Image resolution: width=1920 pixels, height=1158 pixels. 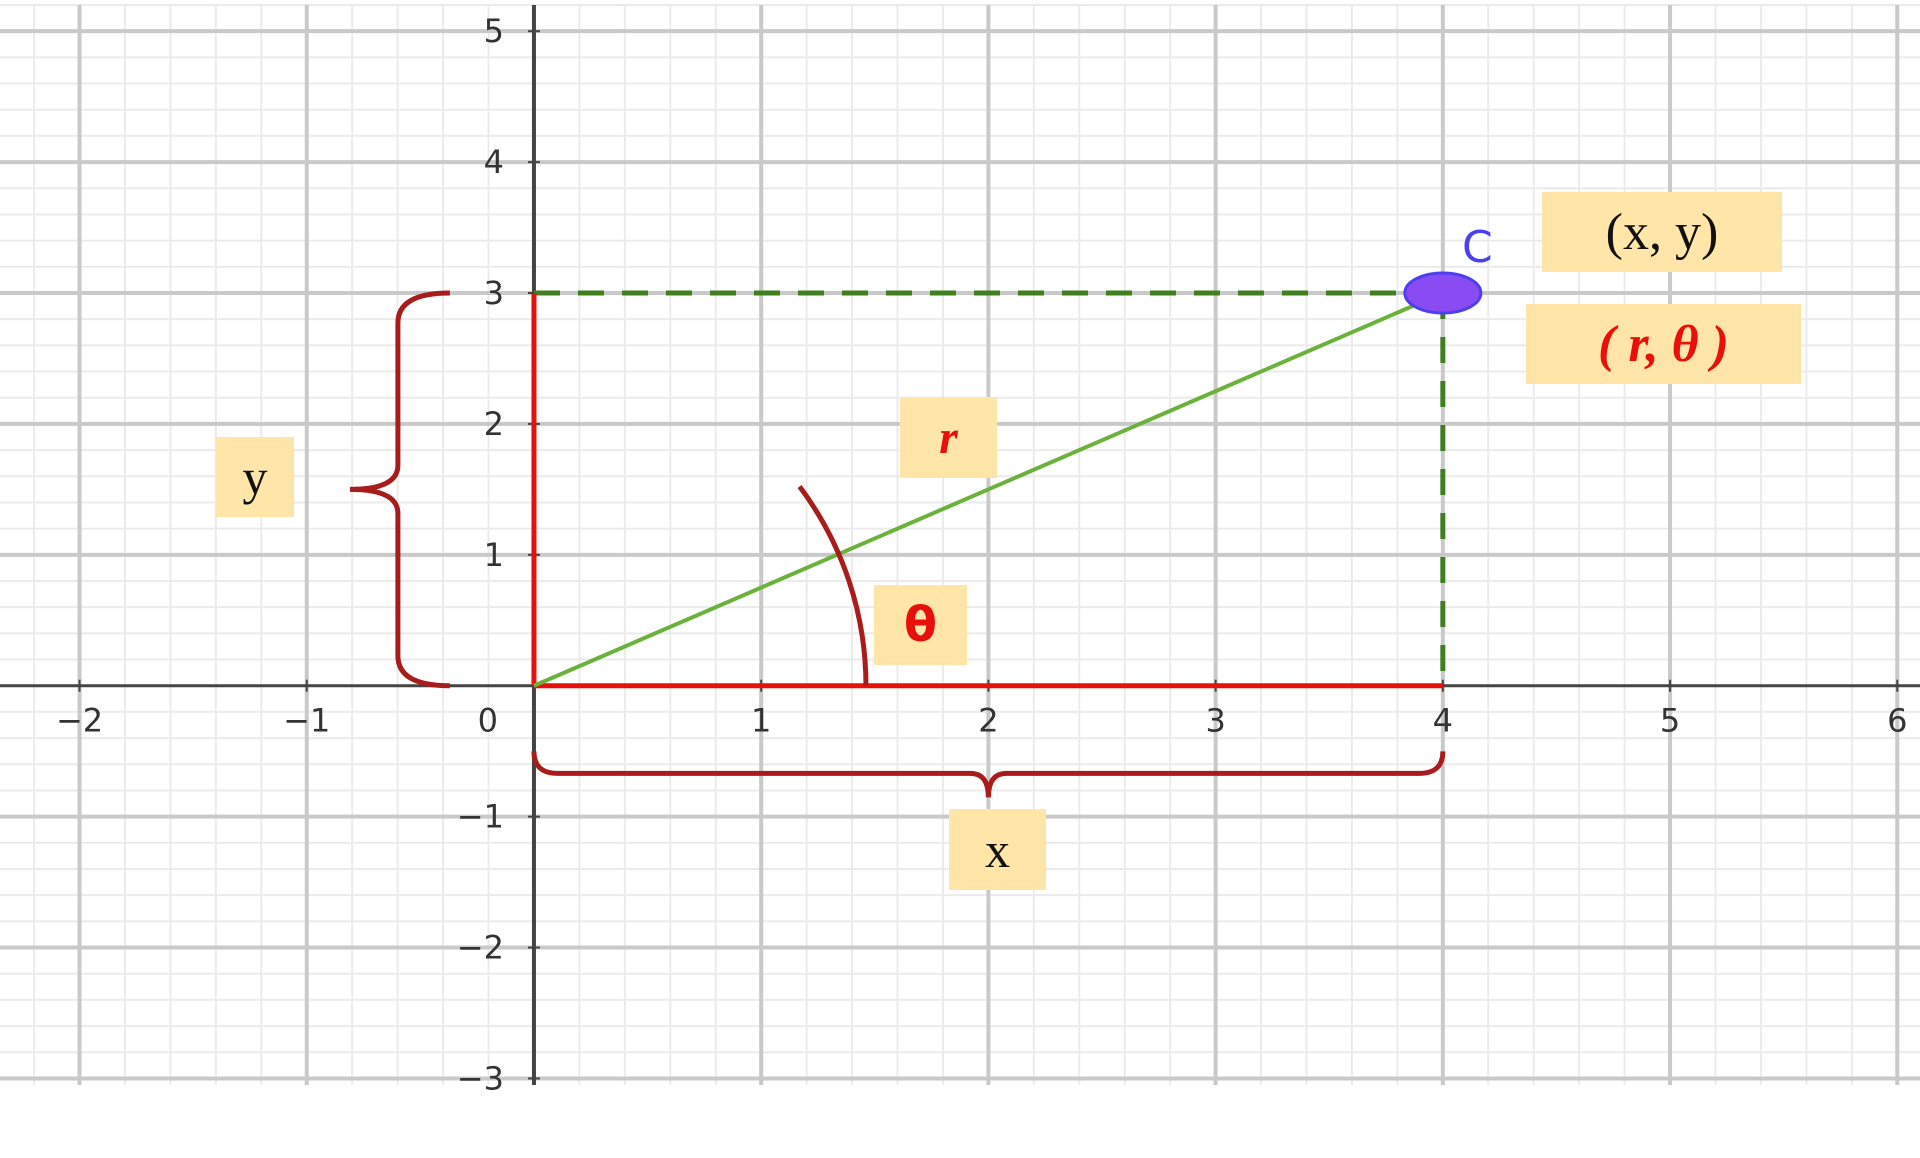 I want to click on y-tick-label: −2, so click(x=480, y=948).